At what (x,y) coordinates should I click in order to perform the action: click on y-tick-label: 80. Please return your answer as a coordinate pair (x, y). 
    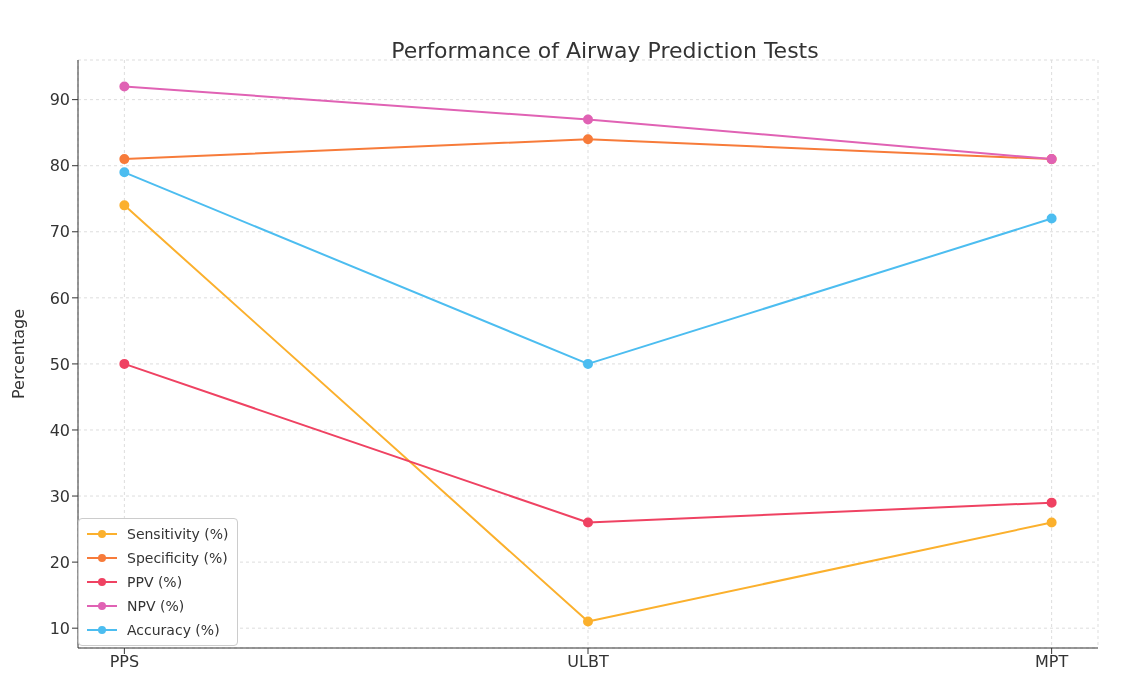
    Looking at the image, I should click on (59, 166).